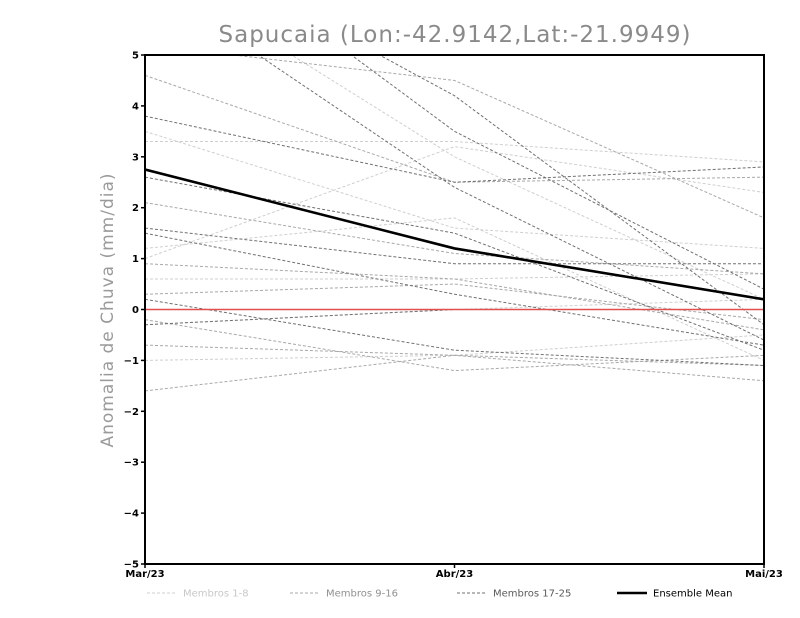 This screenshot has height=618, width=800. I want to click on legend-label-mean: Ensemble Mean, so click(692, 594).